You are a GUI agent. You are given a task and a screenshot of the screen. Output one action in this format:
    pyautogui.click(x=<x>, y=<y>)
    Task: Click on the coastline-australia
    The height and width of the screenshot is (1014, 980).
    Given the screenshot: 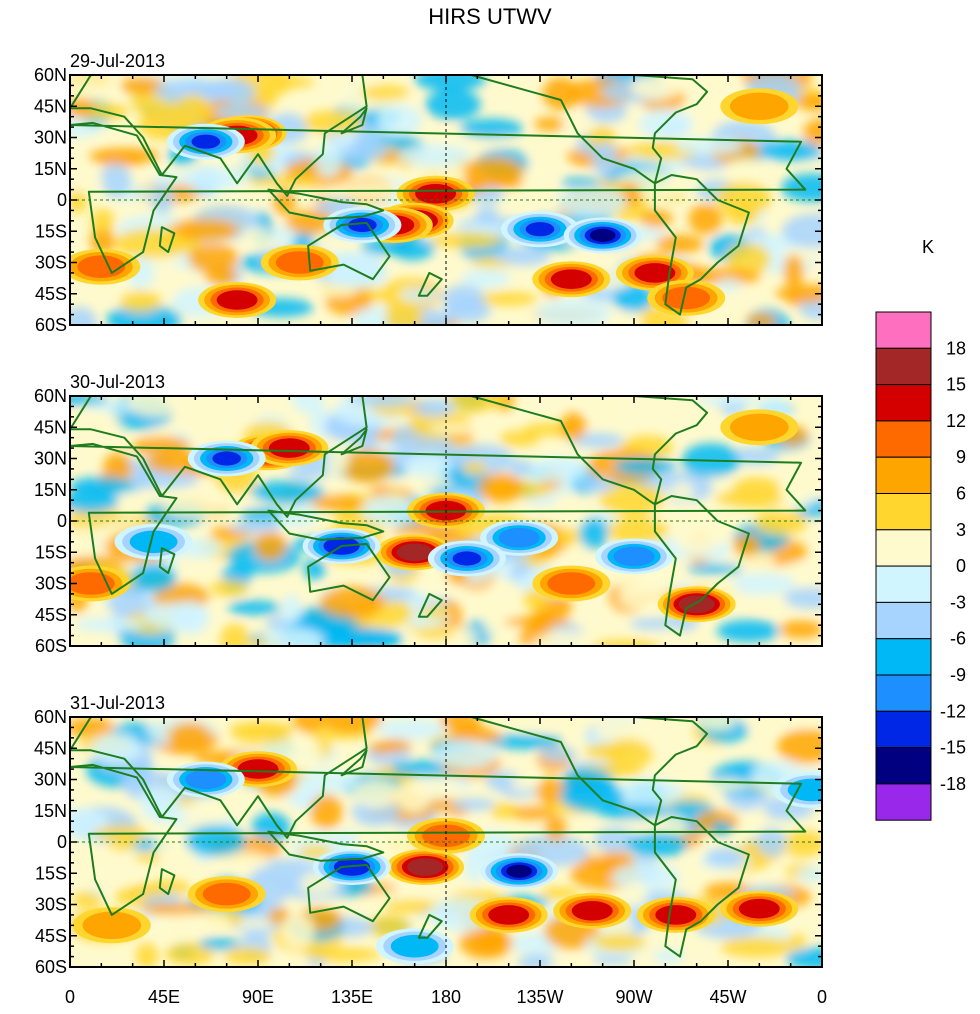 What is the action you would take?
    pyautogui.click(x=349, y=572)
    